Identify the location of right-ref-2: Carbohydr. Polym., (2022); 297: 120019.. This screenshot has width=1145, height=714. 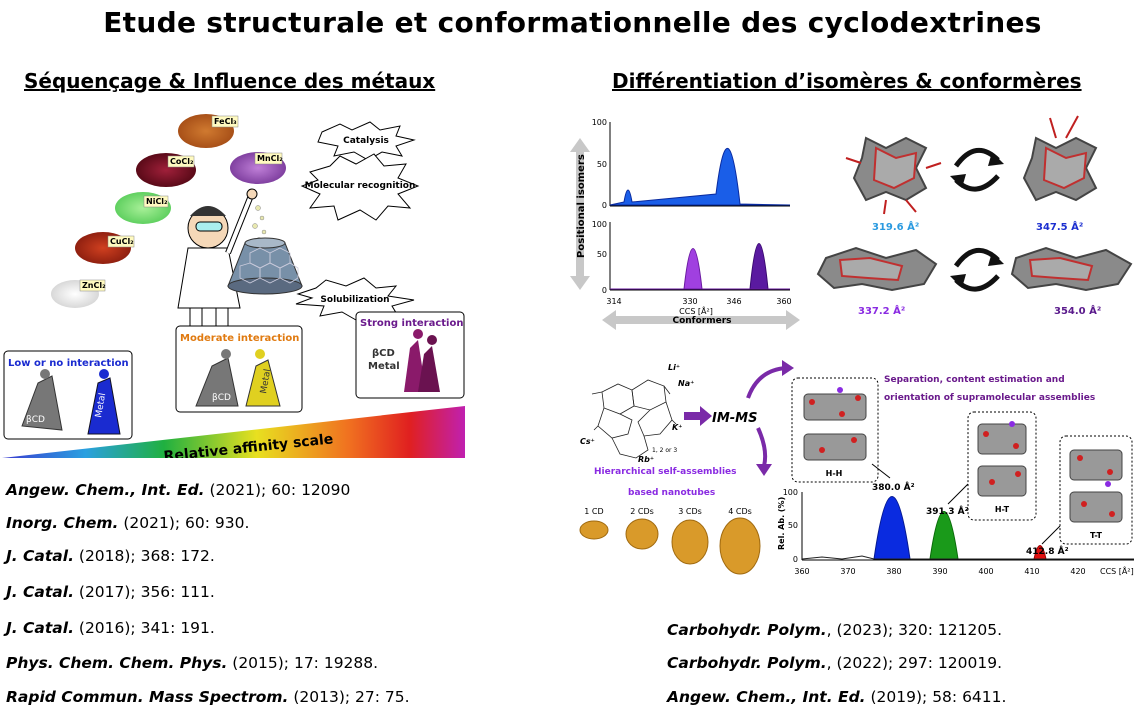
(835, 663).